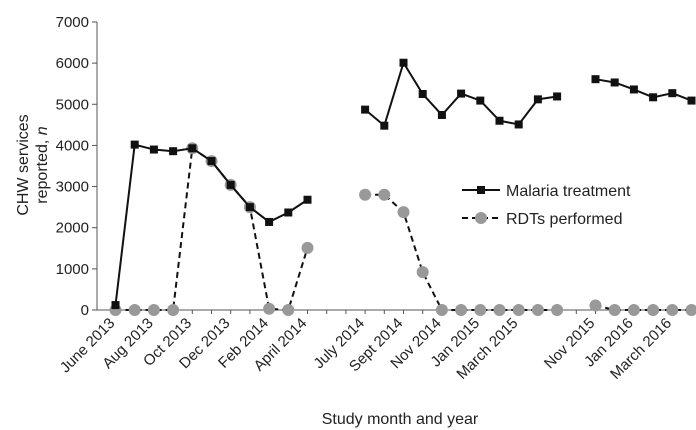 This screenshot has width=696, height=430. Describe the element at coordinates (546, 205) in the screenshot. I see `legend: Malaria treatment RDTs performed` at that location.